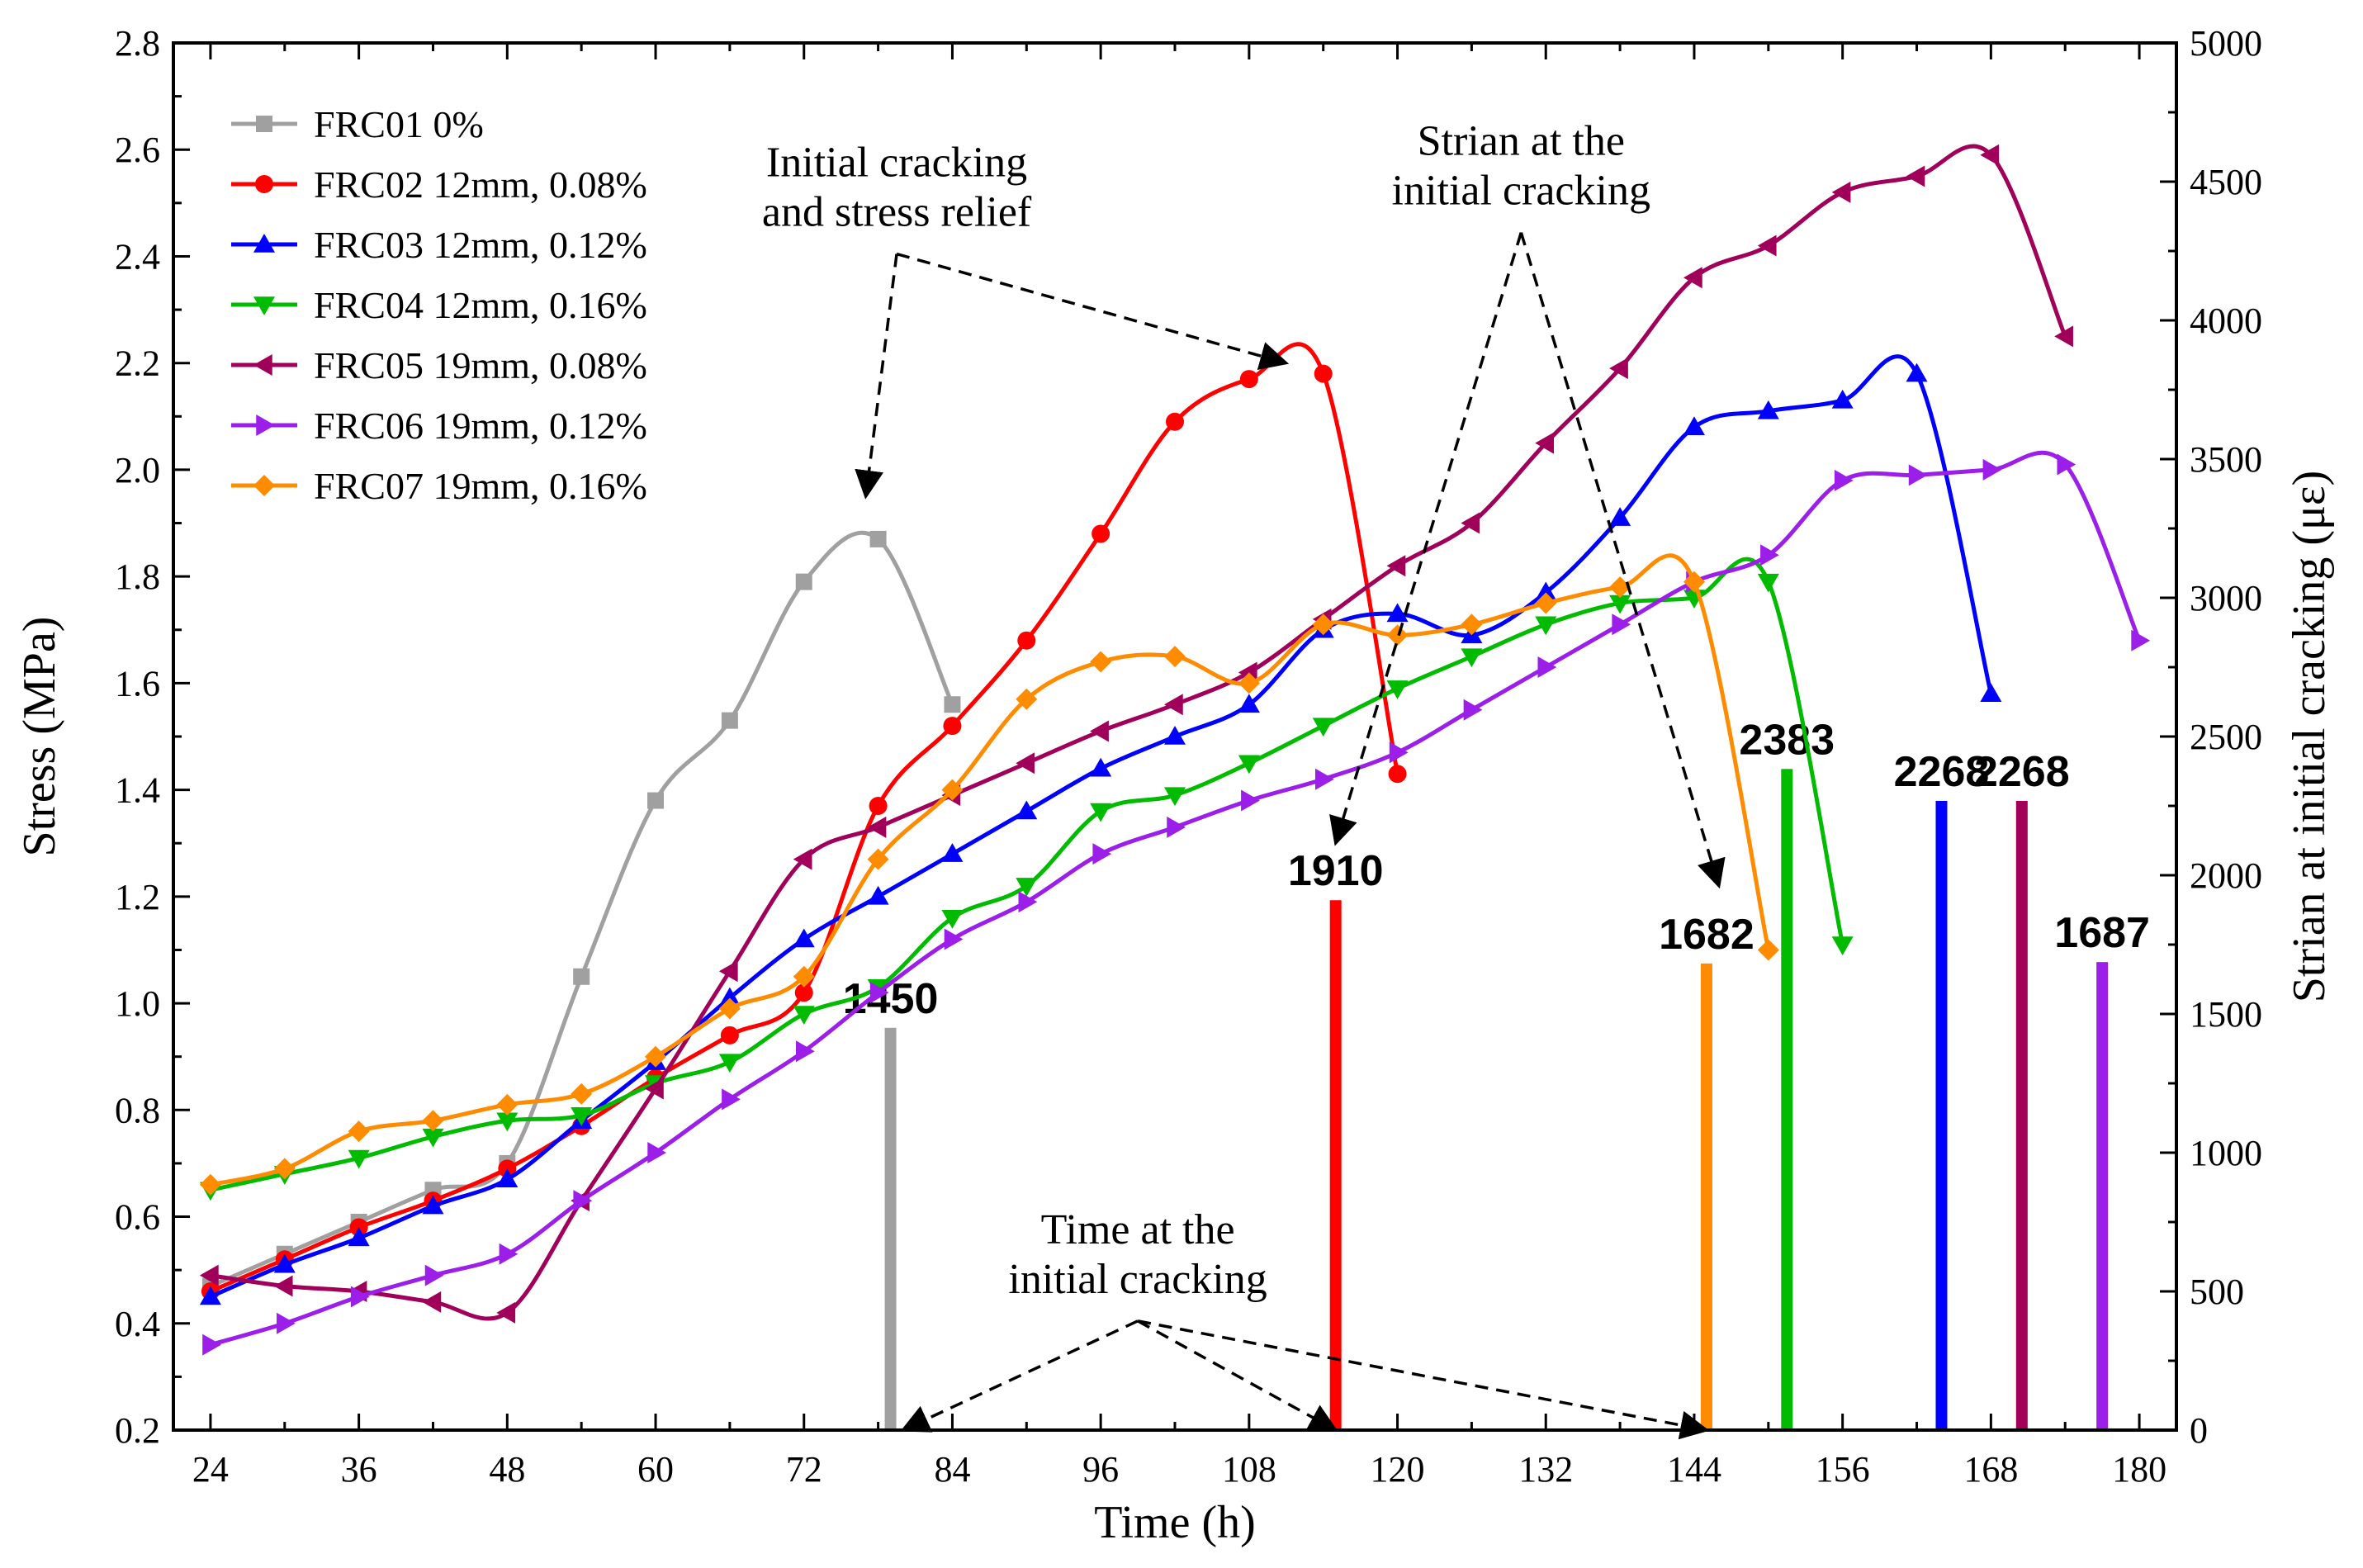 Image resolution: width=2363 pixels, height=1568 pixels. Describe the element at coordinates (137, 470) in the screenshot. I see `y-tick-label: 2.0` at that location.